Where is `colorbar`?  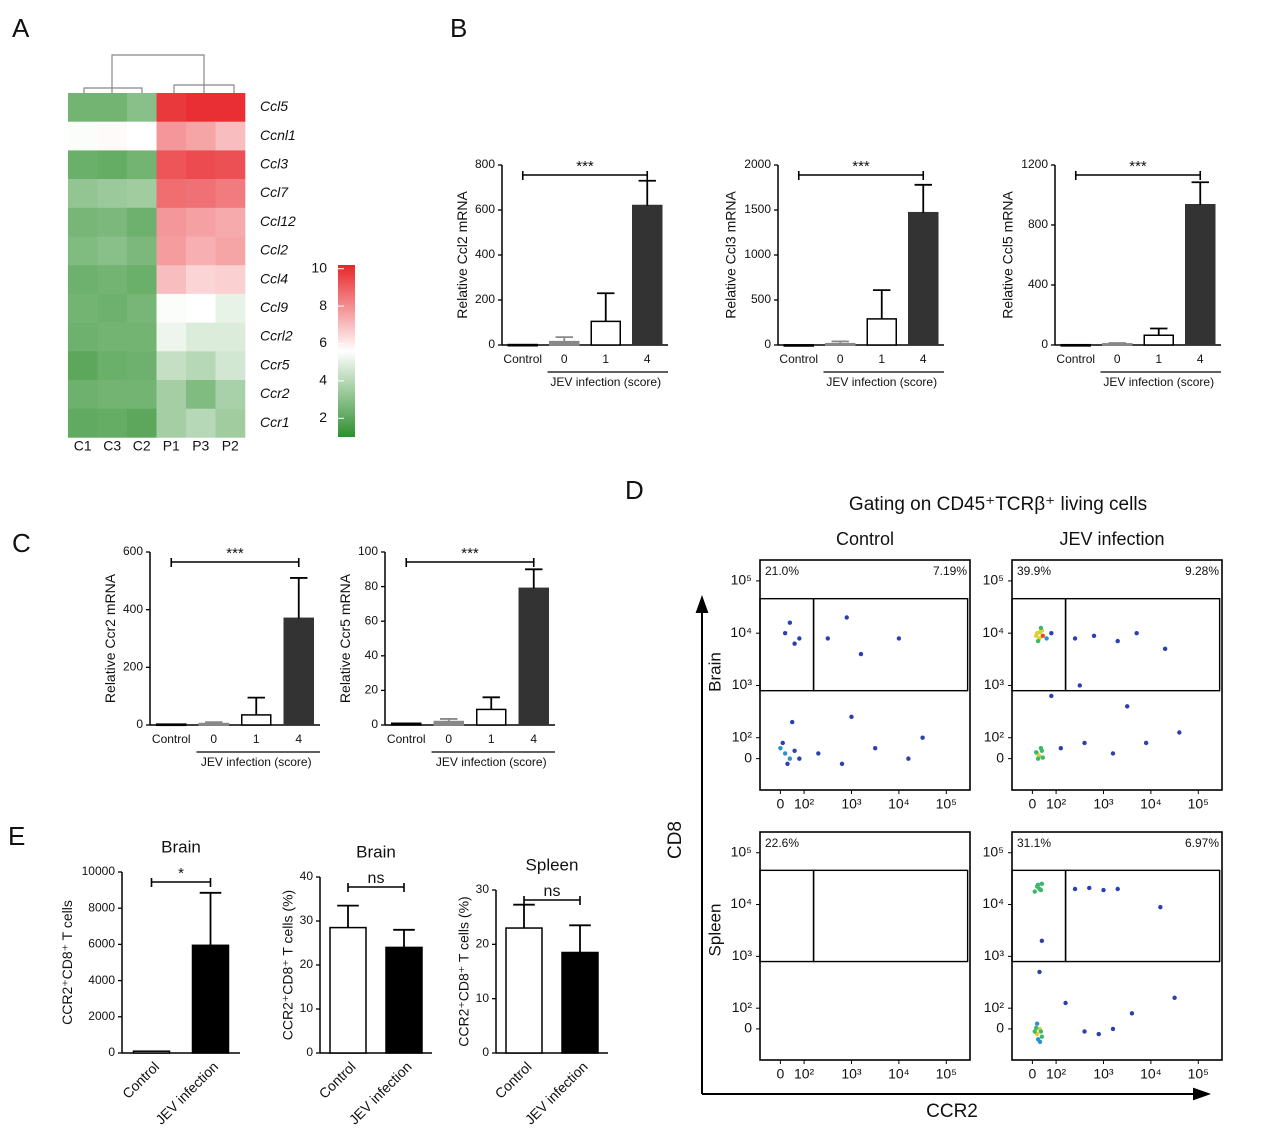 colorbar is located at coordinates (346, 351).